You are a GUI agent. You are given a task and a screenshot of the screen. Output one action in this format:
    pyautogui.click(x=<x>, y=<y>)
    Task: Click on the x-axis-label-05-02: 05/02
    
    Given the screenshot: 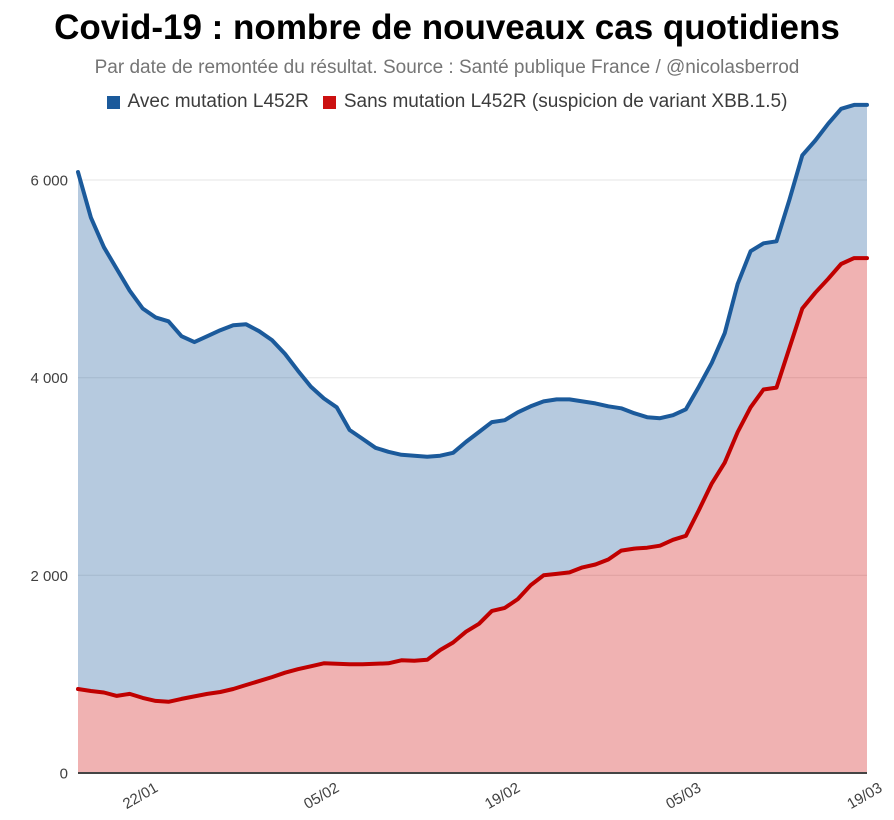 What is the action you would take?
    pyautogui.click(x=321, y=795)
    